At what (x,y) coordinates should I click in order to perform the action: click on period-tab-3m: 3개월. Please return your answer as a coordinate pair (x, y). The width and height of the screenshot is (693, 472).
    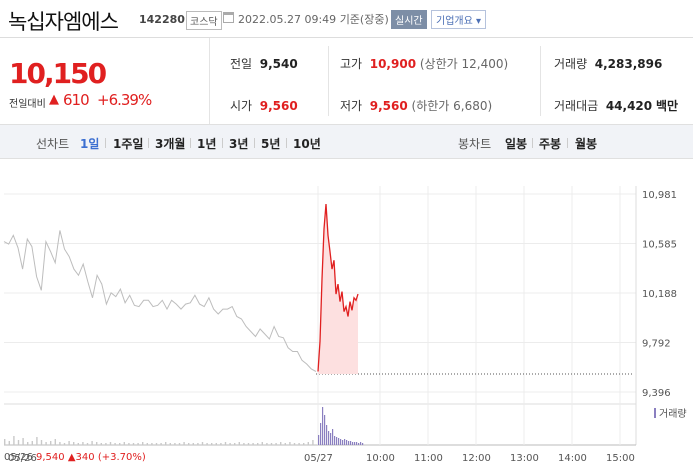
    Looking at the image, I should click on (170, 144).